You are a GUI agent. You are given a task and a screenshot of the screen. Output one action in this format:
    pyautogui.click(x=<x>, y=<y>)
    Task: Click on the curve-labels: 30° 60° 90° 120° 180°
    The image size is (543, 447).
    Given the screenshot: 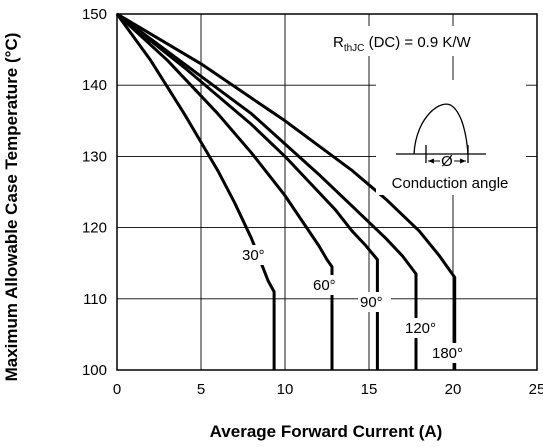 What is the action you would take?
    pyautogui.click(x=356, y=304)
    